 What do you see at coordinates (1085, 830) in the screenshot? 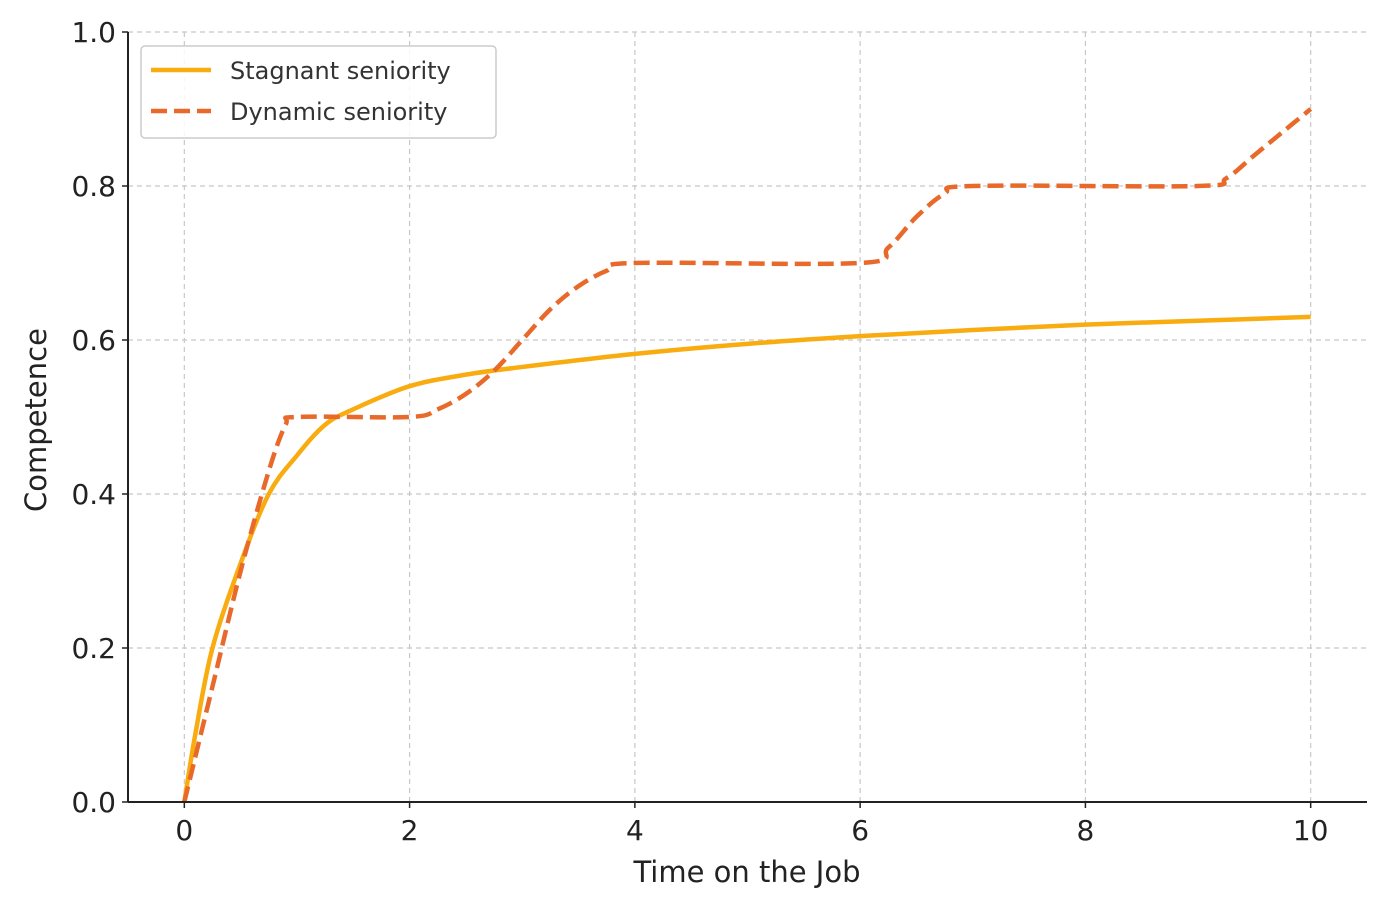
I see `x-tick-label: 8` at bounding box center [1085, 830].